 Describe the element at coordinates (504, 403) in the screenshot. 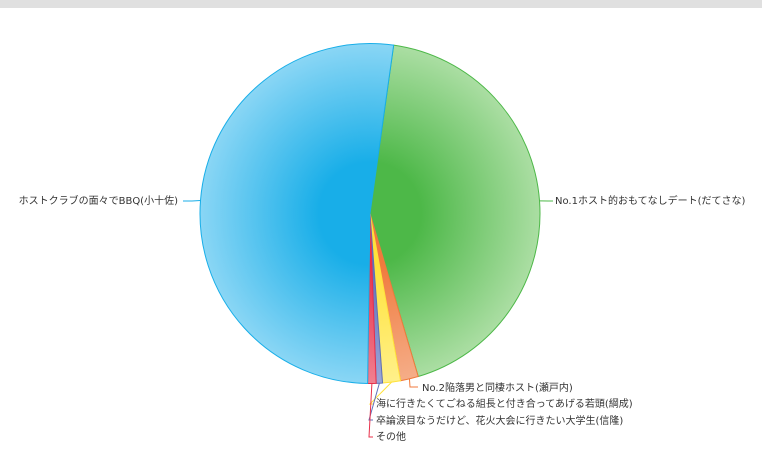

I see `slice-label: 海に行きたくてごねる組長と付き合ってあげる若頭(綱成)` at that location.